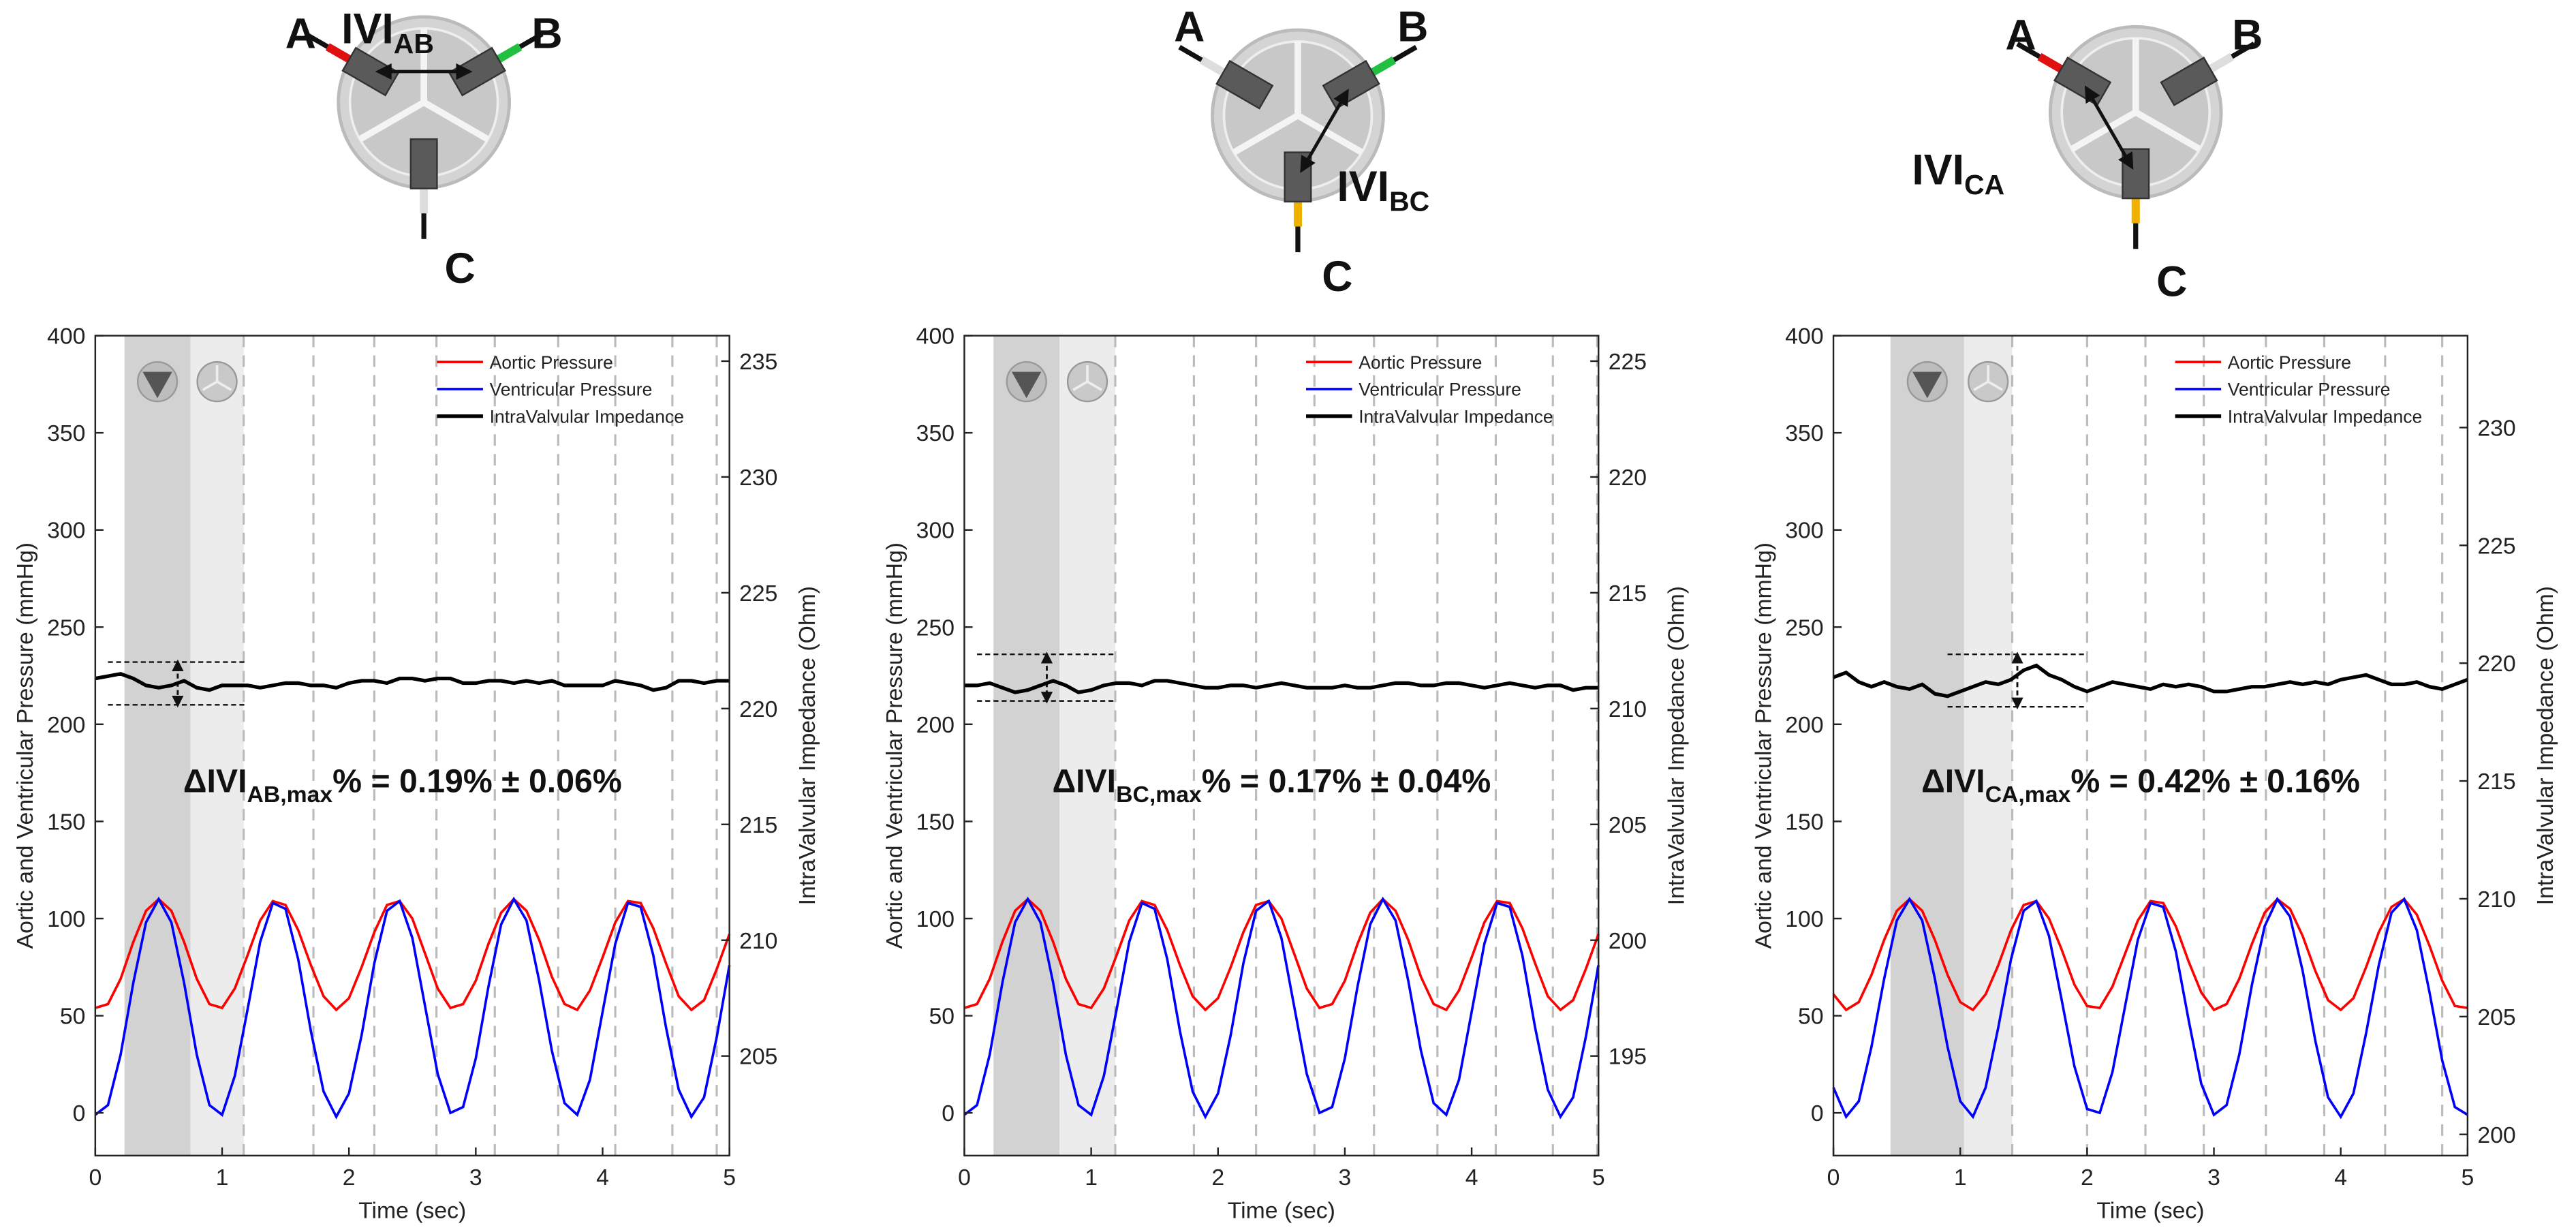 Image resolution: width=2576 pixels, height=1230 pixels. What do you see at coordinates (2496, 782) in the screenshot?
I see `y2-tick-label: 215` at bounding box center [2496, 782].